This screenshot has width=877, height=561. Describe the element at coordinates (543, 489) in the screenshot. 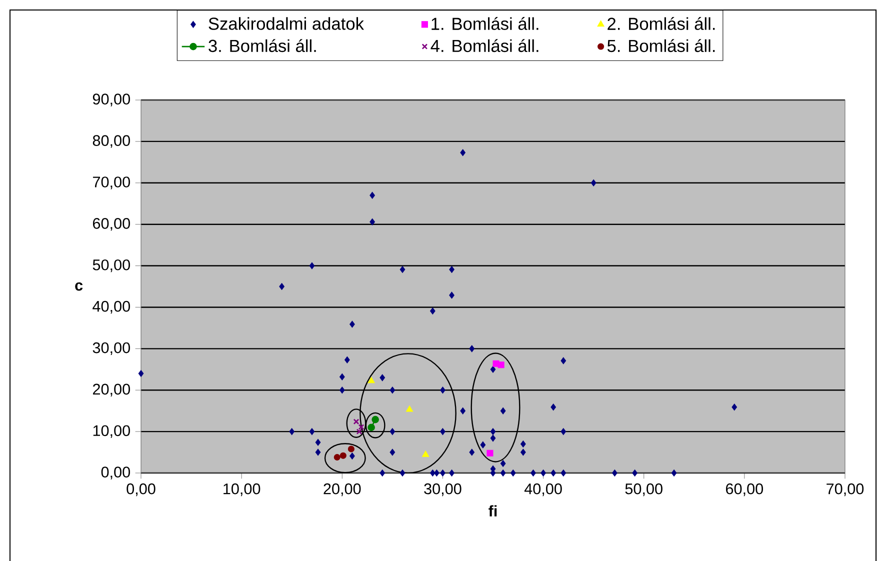

I see `x-tick-label: 40,00` at that location.